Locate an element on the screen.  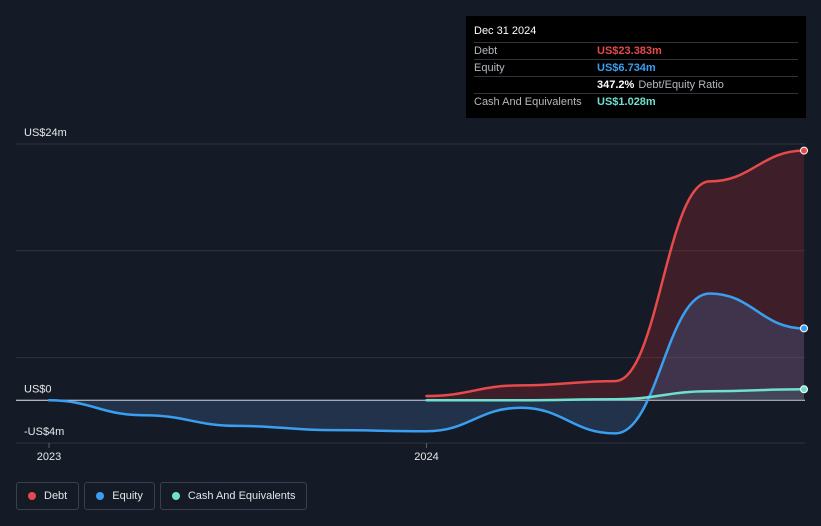
x-axis-labels: 2023 2024 is located at coordinates (238, 453).